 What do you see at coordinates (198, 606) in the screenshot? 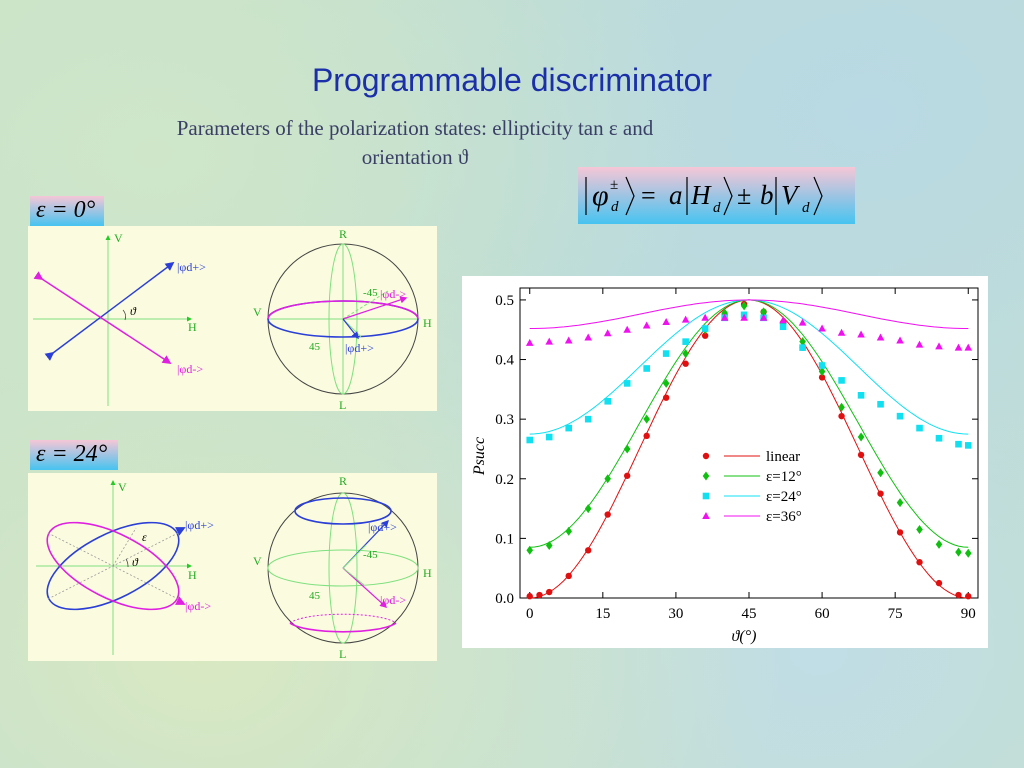
I see `phi-minus-label-2: |φd->` at bounding box center [198, 606].